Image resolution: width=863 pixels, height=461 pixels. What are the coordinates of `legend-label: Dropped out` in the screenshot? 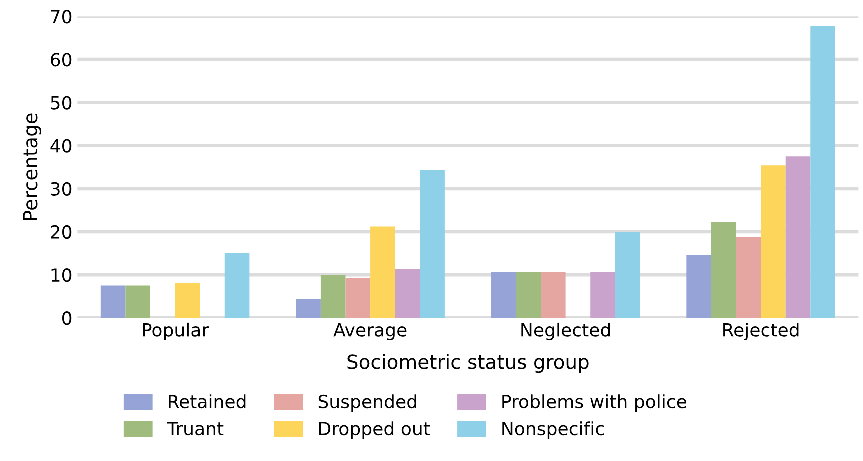 It's located at (374, 431).